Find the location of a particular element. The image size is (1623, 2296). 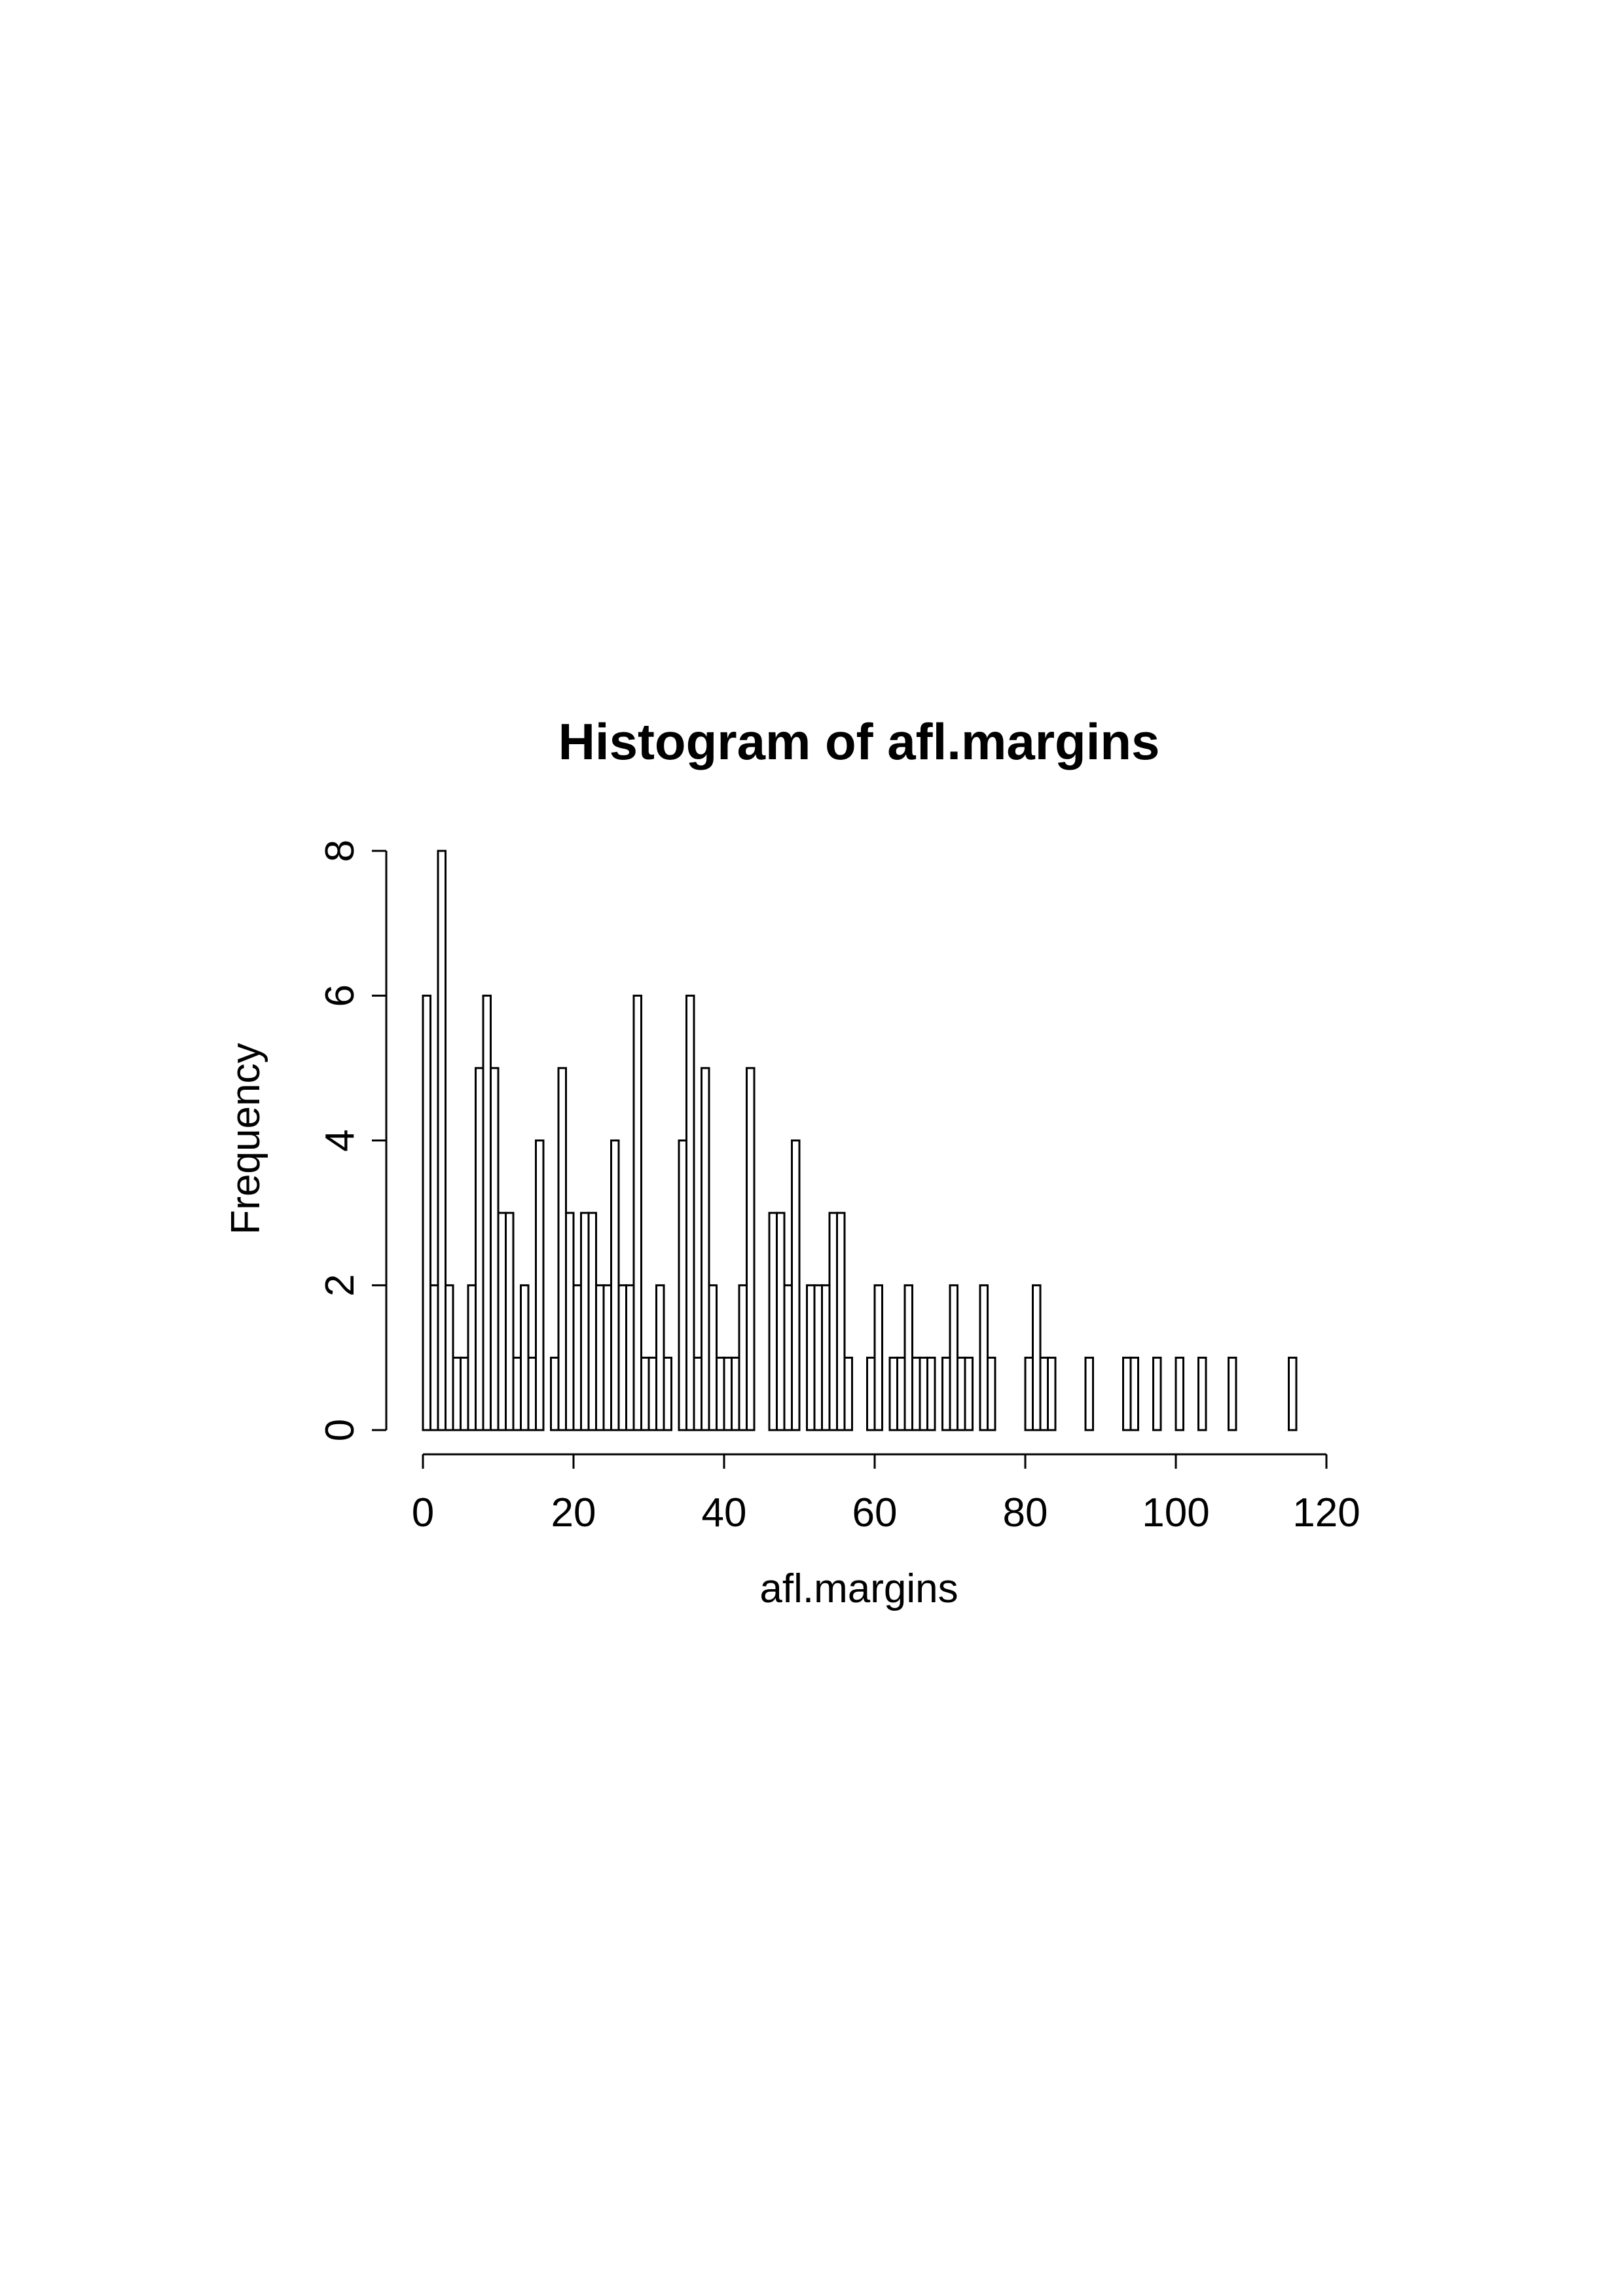

x-axis-label: afl.margins is located at coordinates (858, 1588).